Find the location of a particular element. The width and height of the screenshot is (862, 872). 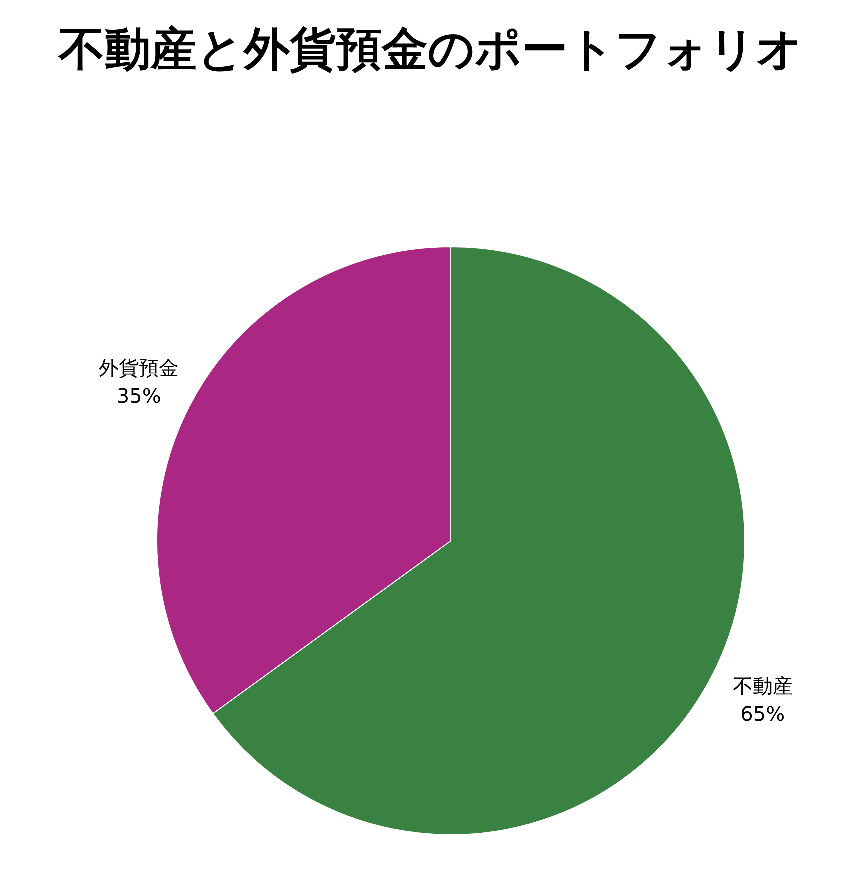

chart-title: 不動産と外貨預金のポートフォリオ is located at coordinates (430, 49).